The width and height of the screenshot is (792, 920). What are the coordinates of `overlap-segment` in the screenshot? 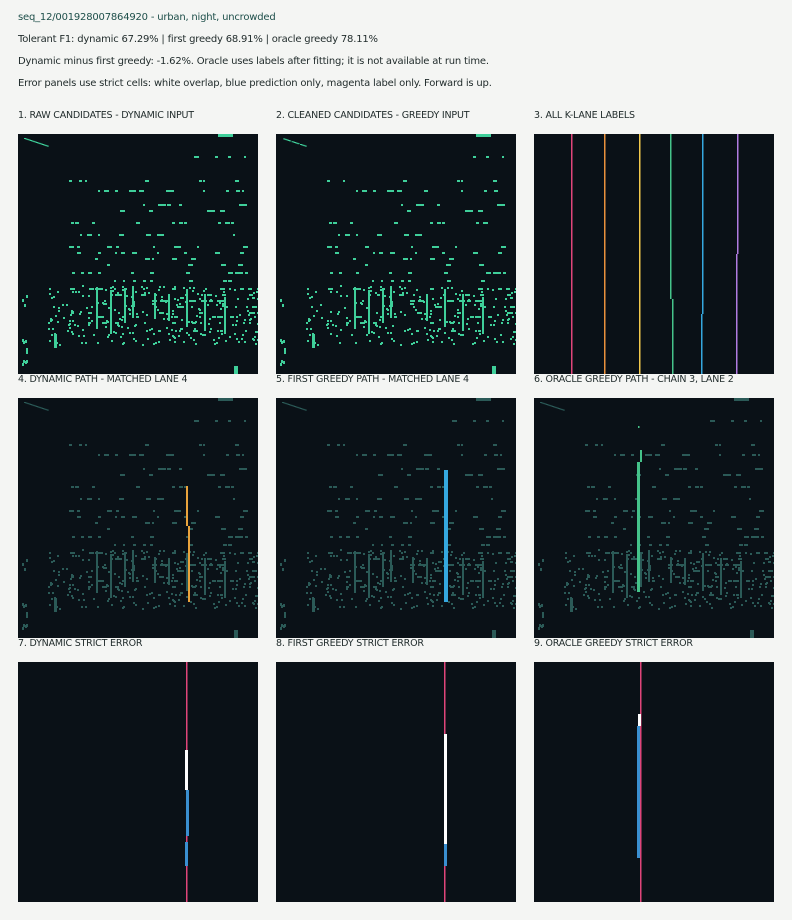 It's located at (639, 720).